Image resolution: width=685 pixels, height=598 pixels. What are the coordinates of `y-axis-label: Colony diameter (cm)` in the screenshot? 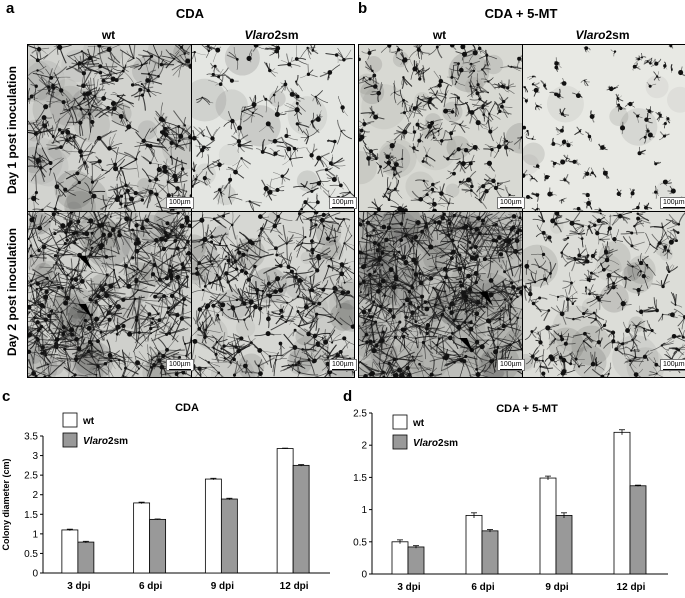 It's located at (6, 504).